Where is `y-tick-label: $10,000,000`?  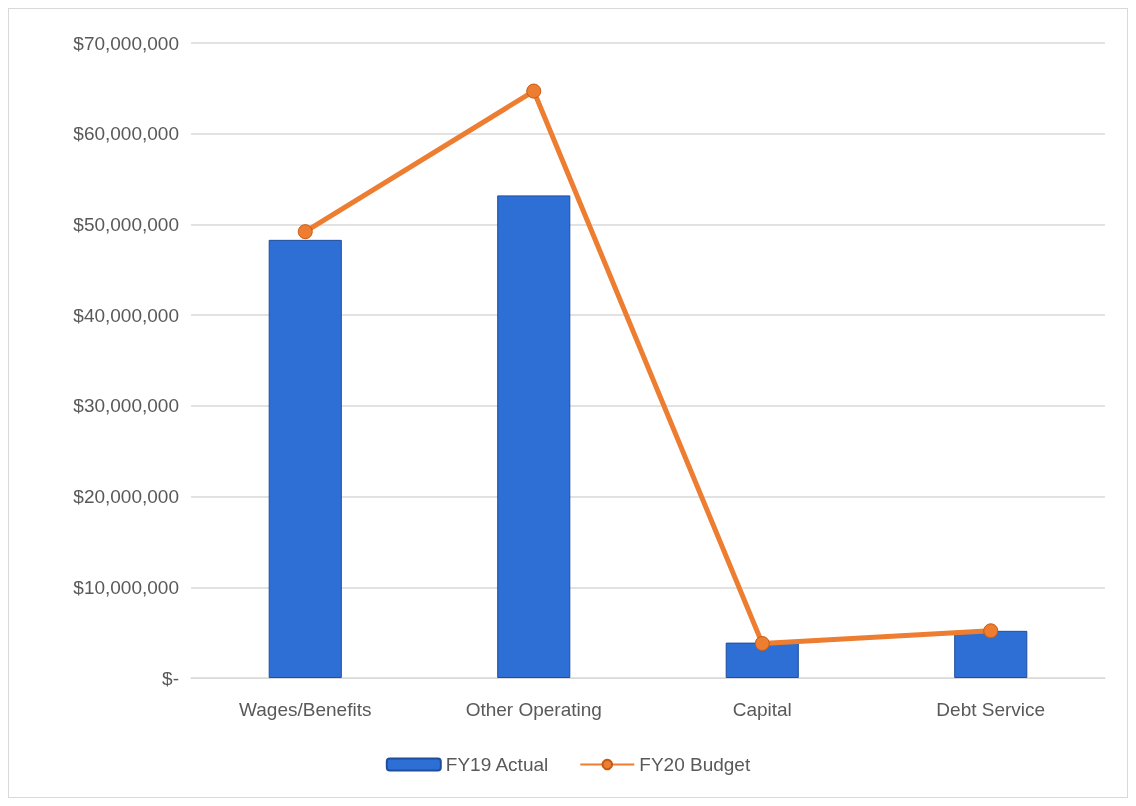 y-tick-label: $10,000,000 is located at coordinates (126, 587).